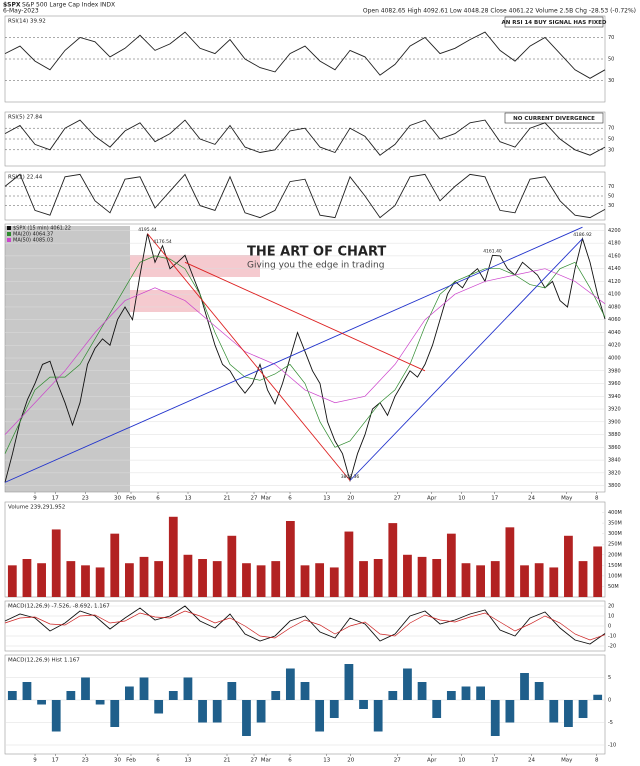 The width and height of the screenshot is (640, 766). What do you see at coordinates (614, 359) in the screenshot?
I see `y-tick-label: 4000` at bounding box center [614, 359].